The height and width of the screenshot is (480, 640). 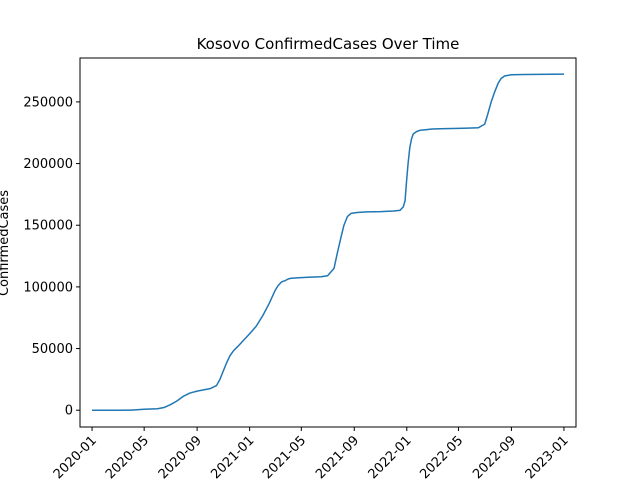 What do you see at coordinates (328, 44) in the screenshot?
I see `chart-title: Kosovo ConfirmedCases Over Time` at bounding box center [328, 44].